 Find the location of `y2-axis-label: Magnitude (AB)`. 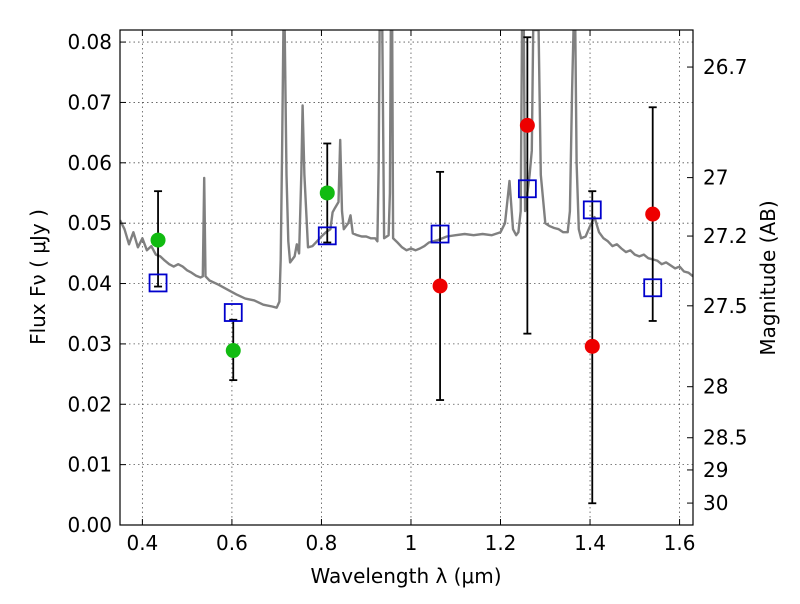

y2-axis-label: Magnitude (AB) is located at coordinates (768, 277).